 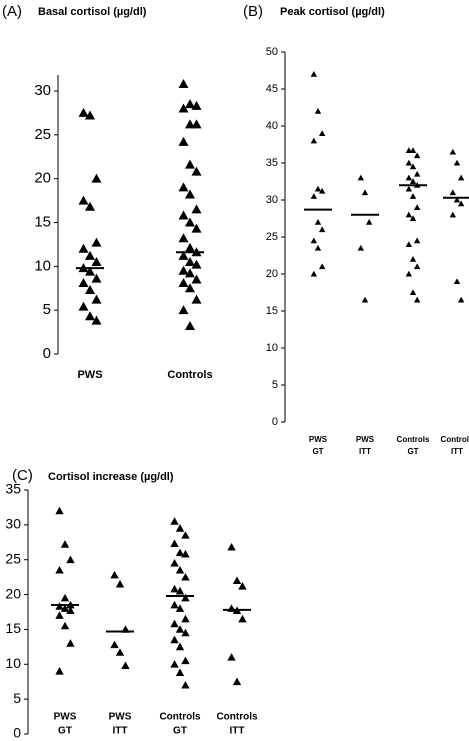 What do you see at coordinates (17, 698) in the screenshot?
I see `y-tick-label: 5` at bounding box center [17, 698].